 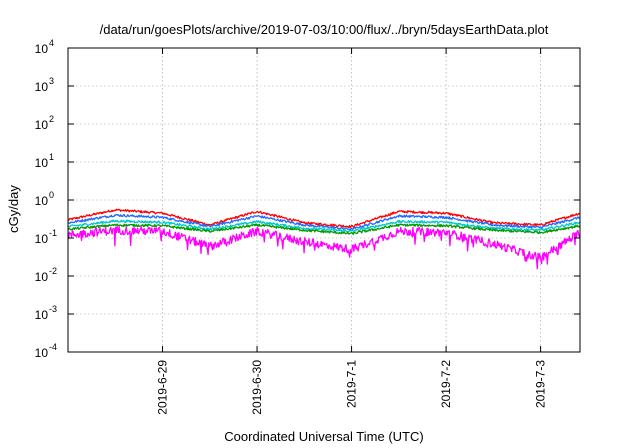 I want to click on y-tick-exponent: 2, so click(x=51, y=119).